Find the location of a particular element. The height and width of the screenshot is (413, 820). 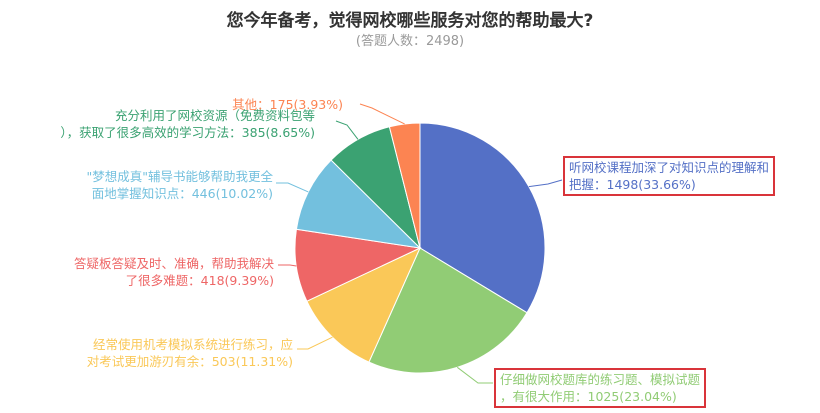

chart-subtitle: (答题人数：2498) is located at coordinates (410, 41).